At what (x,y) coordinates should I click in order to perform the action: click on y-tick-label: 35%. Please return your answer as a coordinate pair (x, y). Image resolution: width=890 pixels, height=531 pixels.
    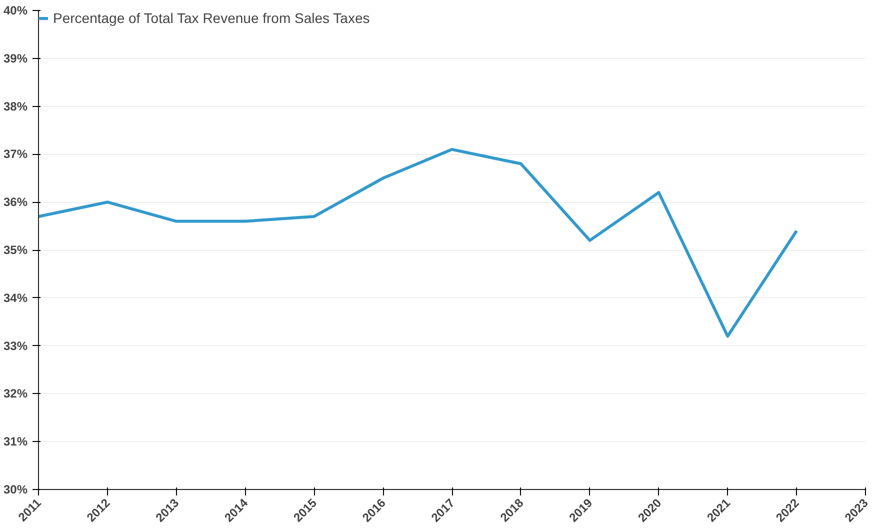
    Looking at the image, I should click on (15, 250).